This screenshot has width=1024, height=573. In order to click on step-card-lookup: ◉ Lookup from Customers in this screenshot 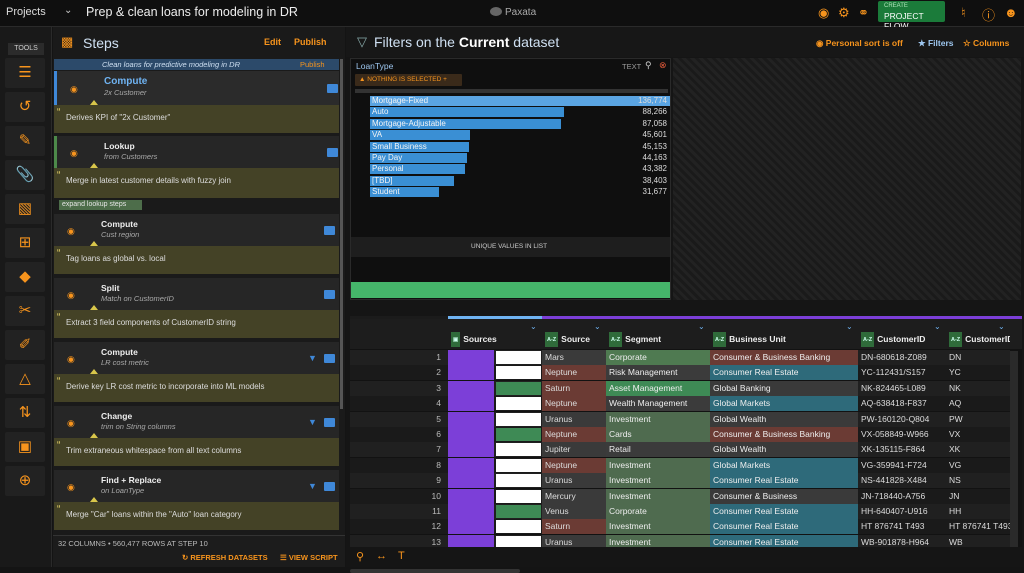, I will do `click(196, 152)`.